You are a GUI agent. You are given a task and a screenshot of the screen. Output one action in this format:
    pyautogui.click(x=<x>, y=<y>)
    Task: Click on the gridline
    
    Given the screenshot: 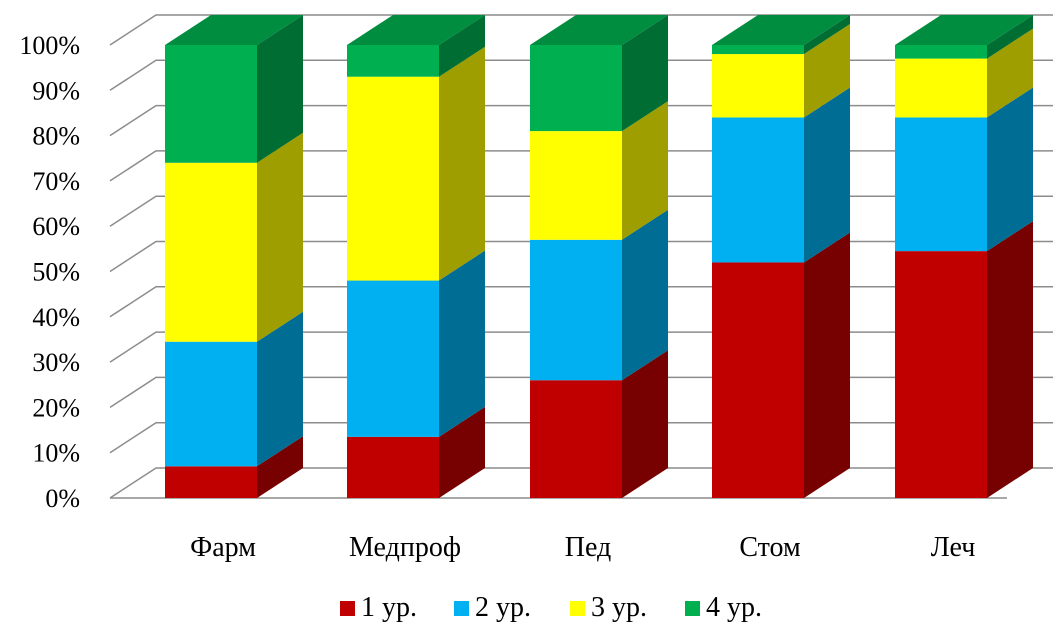 What is the action you would take?
    pyautogui.click(x=581, y=30)
    